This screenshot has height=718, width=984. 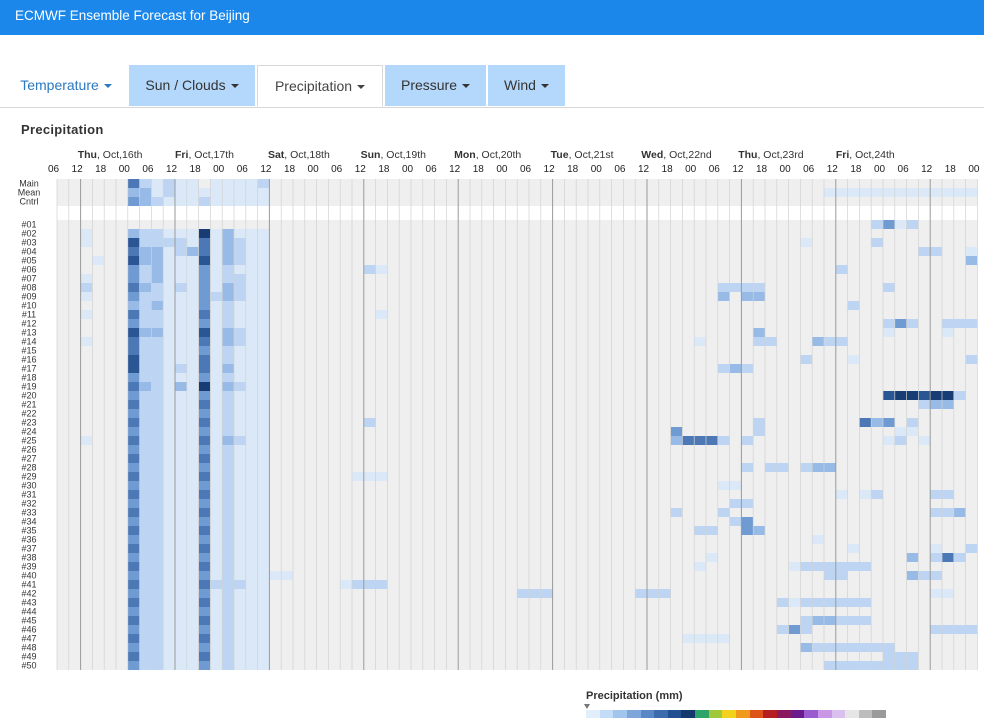 What do you see at coordinates (28, 495) in the screenshot?
I see `member-row-label: #31` at bounding box center [28, 495].